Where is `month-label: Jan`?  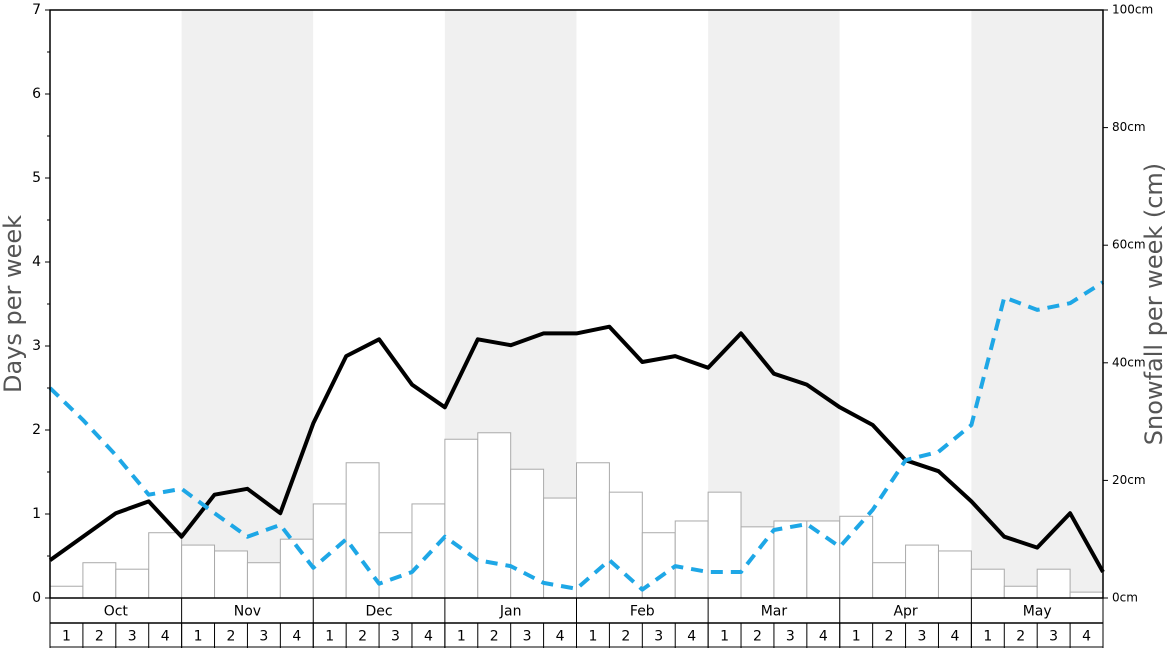
month-label: Jan is located at coordinates (510, 612).